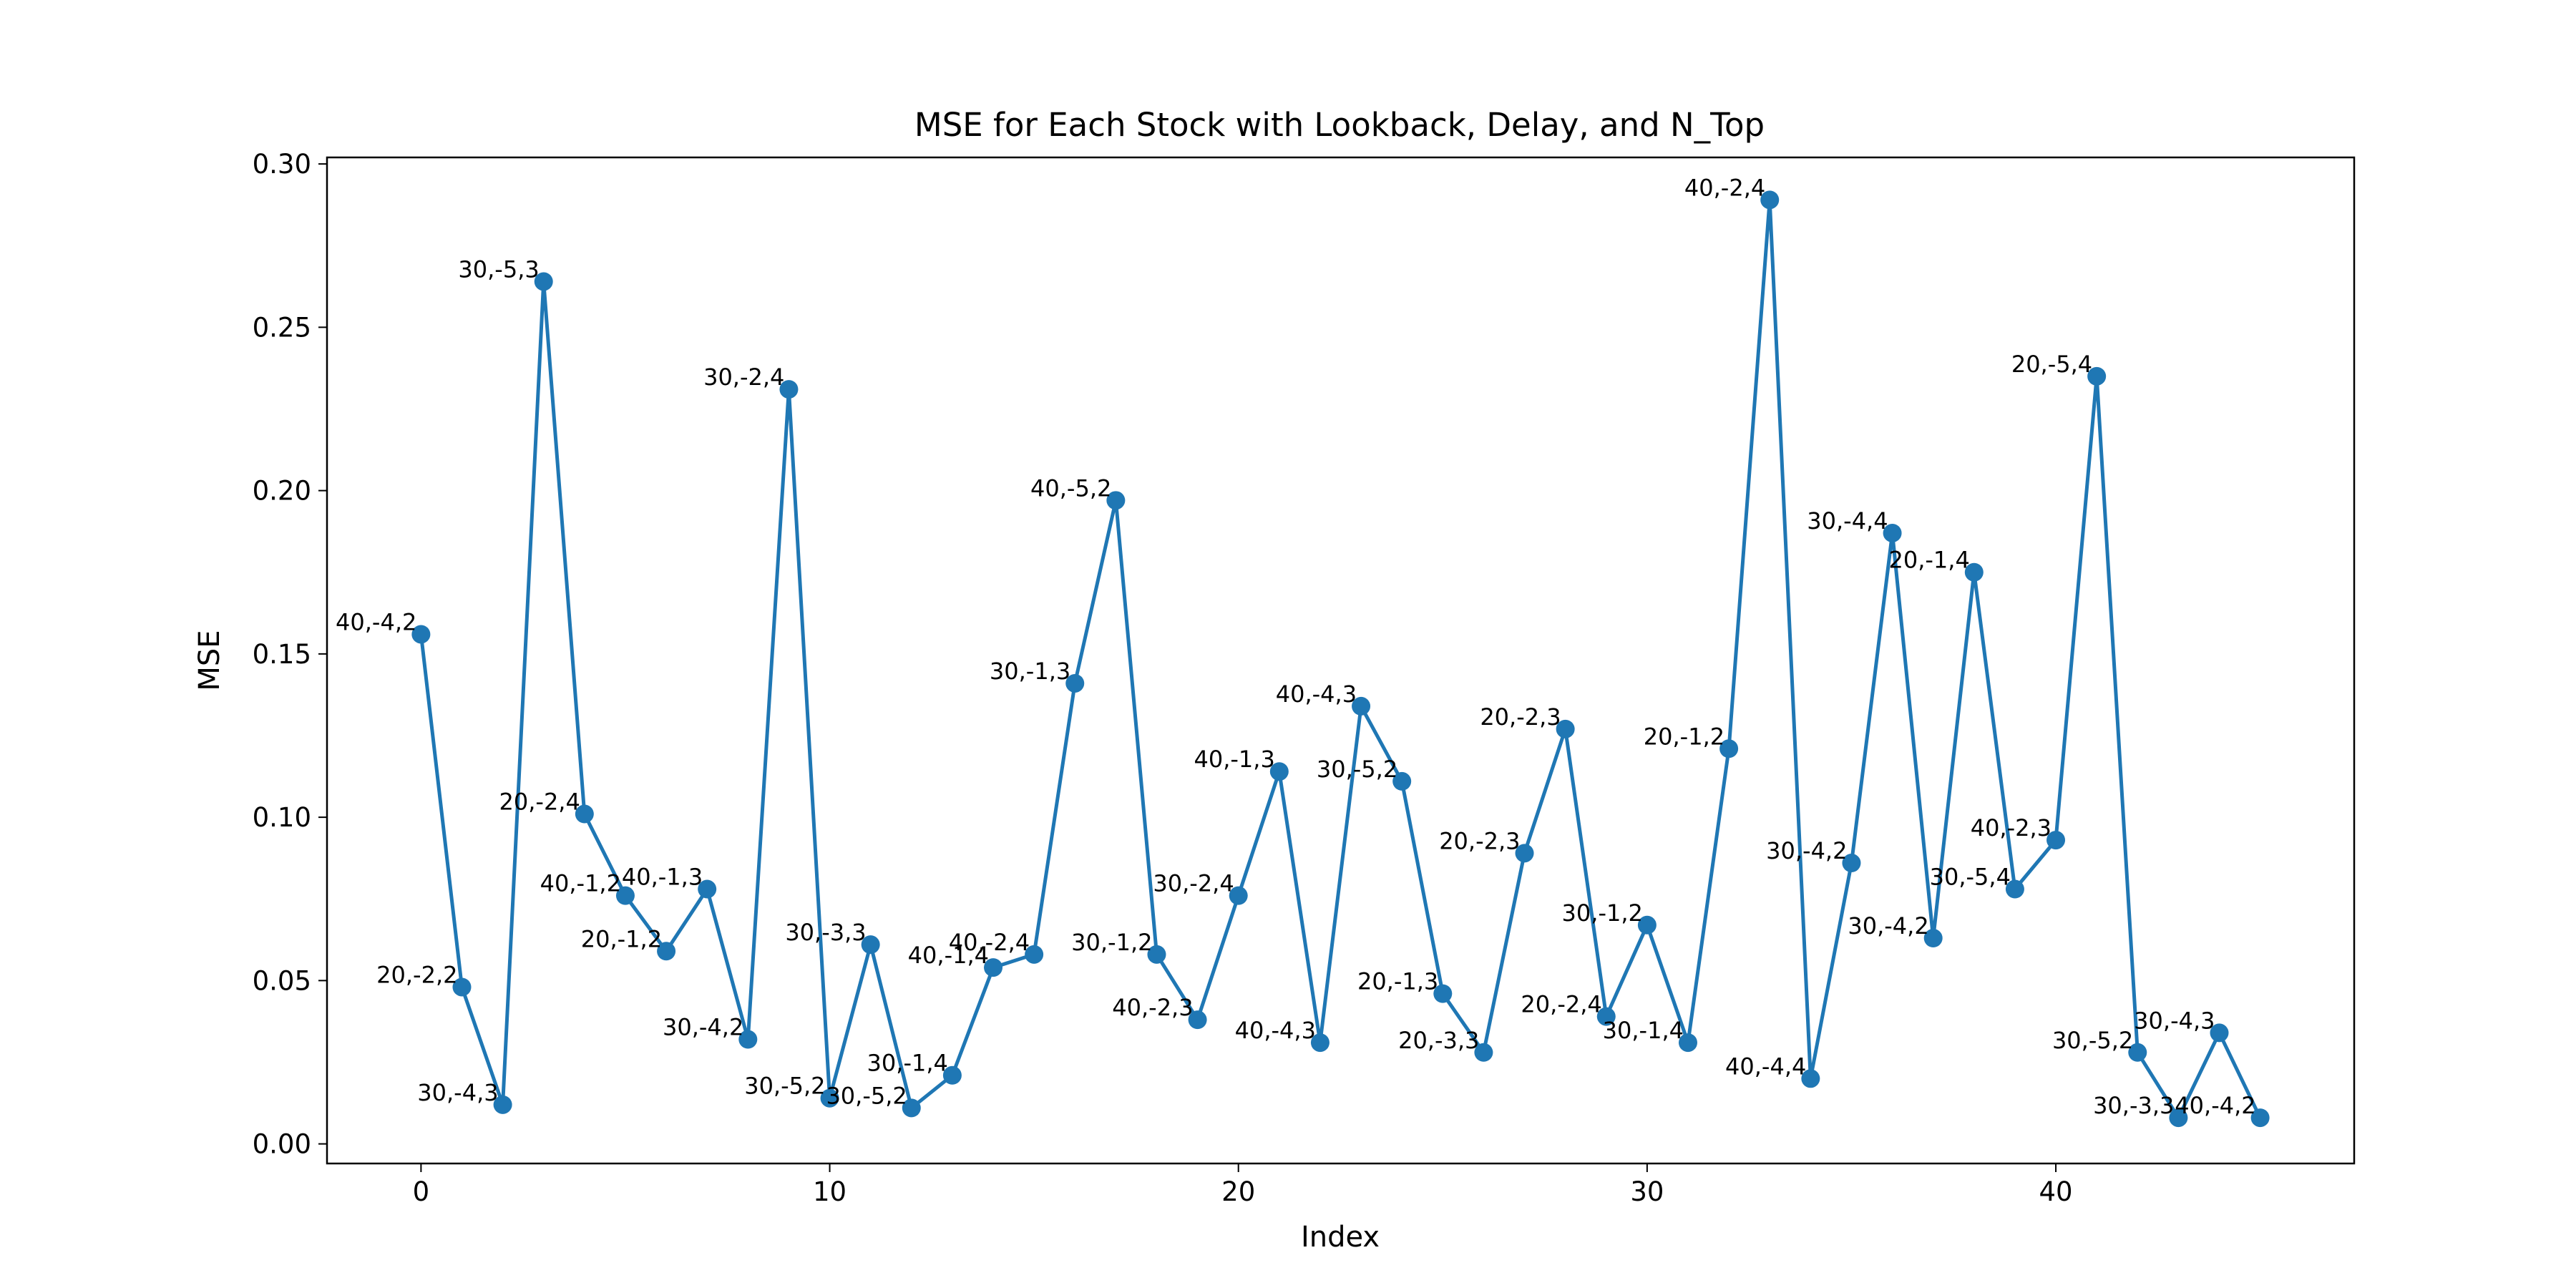 Image resolution: width=2576 pixels, height=1288 pixels. What do you see at coordinates (1438, 1040) in the screenshot?
I see `data-point-label: 20,-3,3` at bounding box center [1438, 1040].